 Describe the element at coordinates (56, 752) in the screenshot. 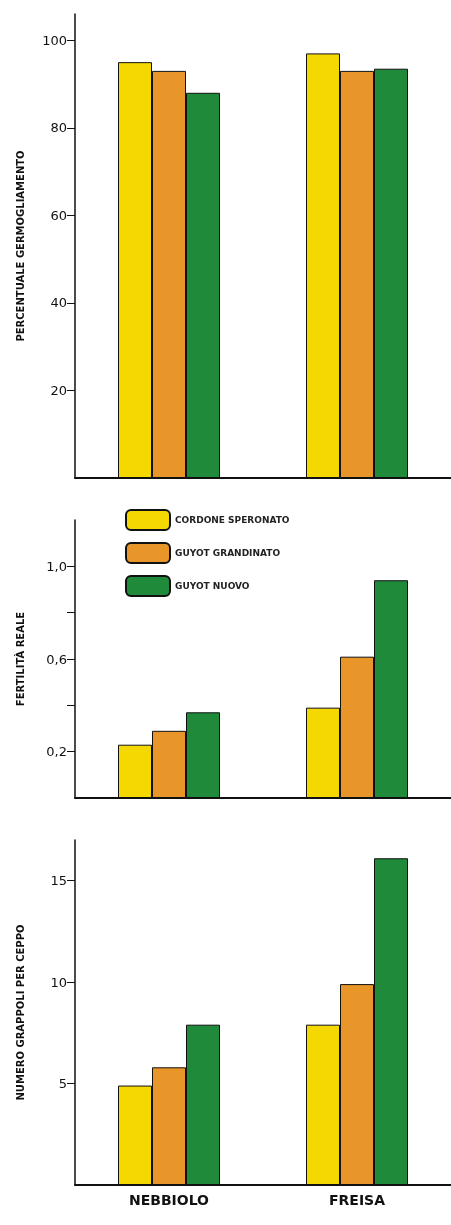

I see `y-tick-label: 0,2` at that location.